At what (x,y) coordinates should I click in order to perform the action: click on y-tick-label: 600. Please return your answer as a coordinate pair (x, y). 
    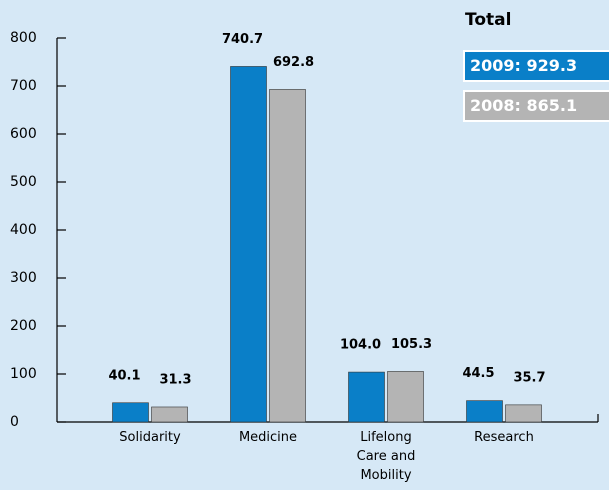
    Looking at the image, I should click on (23, 134).